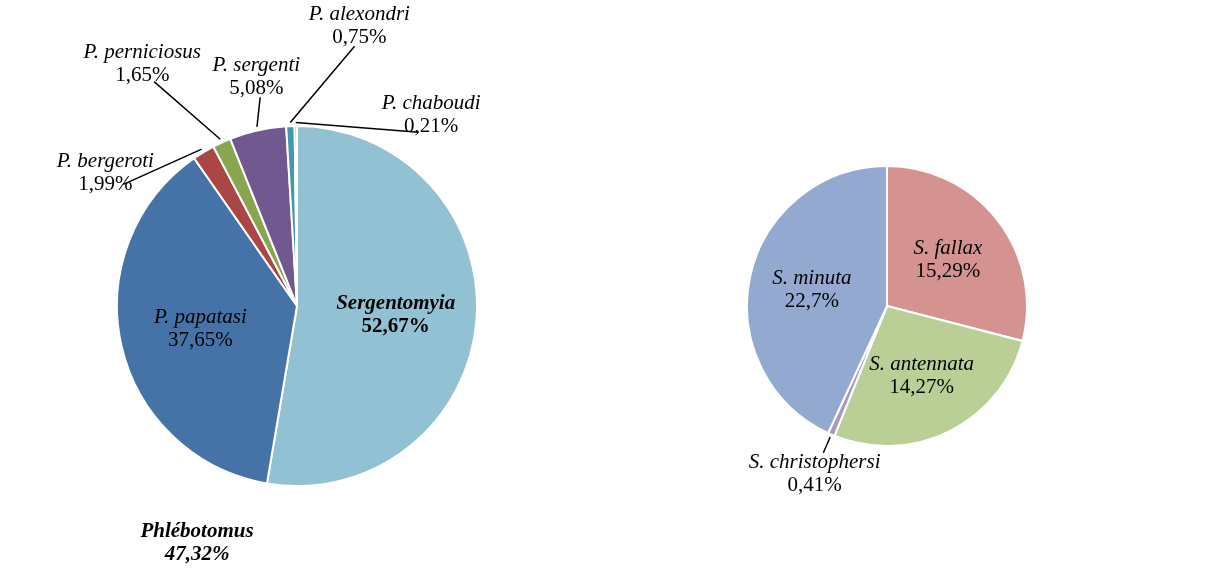  Describe the element at coordinates (196, 541) in the screenshot. I see `text: Phlébotomus 47,32%` at that location.